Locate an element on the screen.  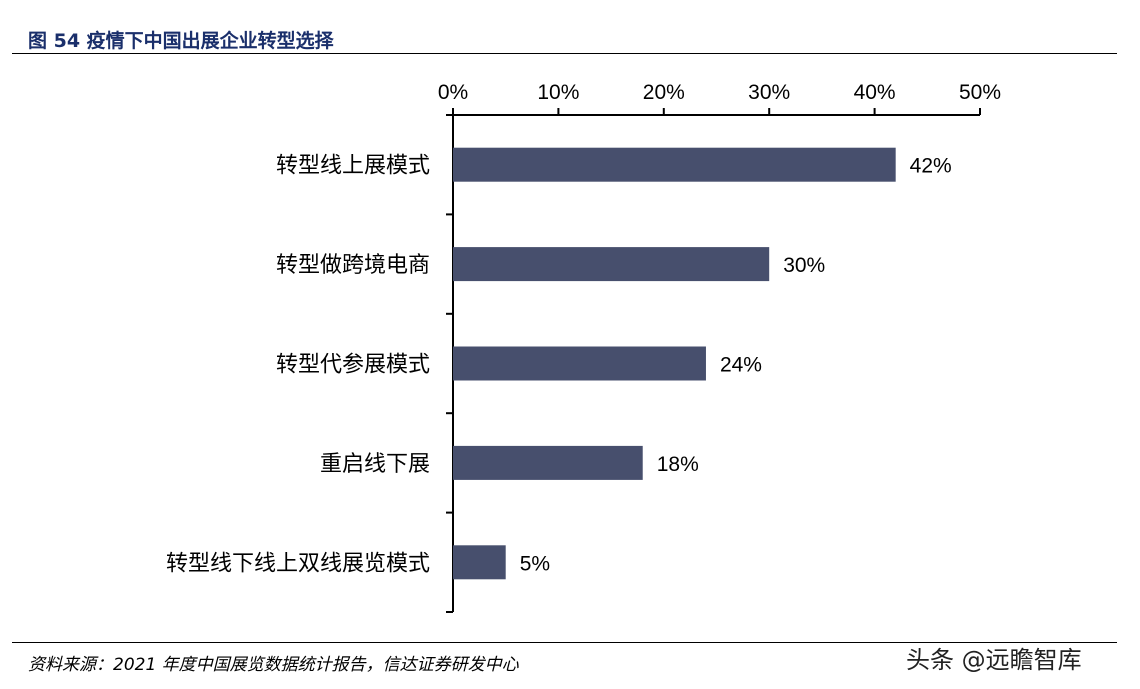
watermark-text: 头条 @远瞻智库 is located at coordinates (994, 660).